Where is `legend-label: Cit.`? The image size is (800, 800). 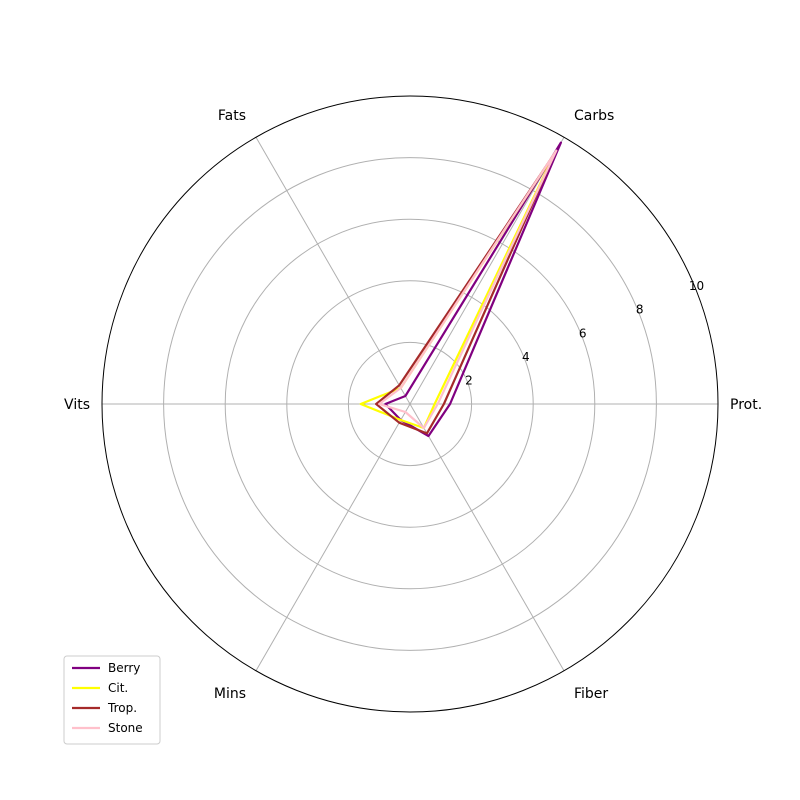
legend-label: Cit. is located at coordinates (118, 688).